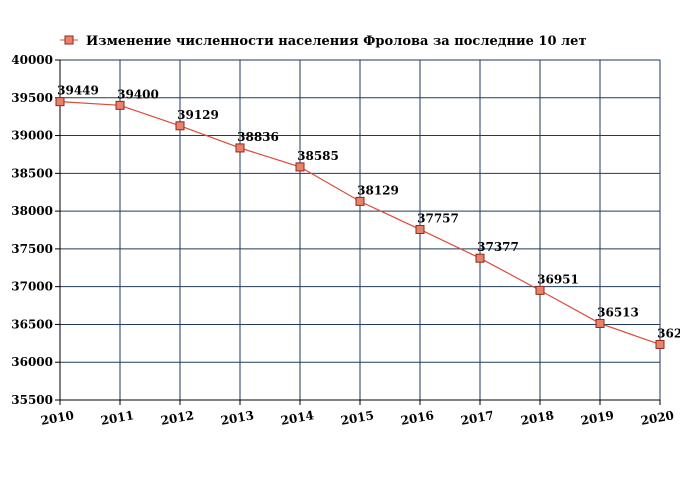 The image size is (680, 500). I want to click on data-label: 39129, so click(198, 115).